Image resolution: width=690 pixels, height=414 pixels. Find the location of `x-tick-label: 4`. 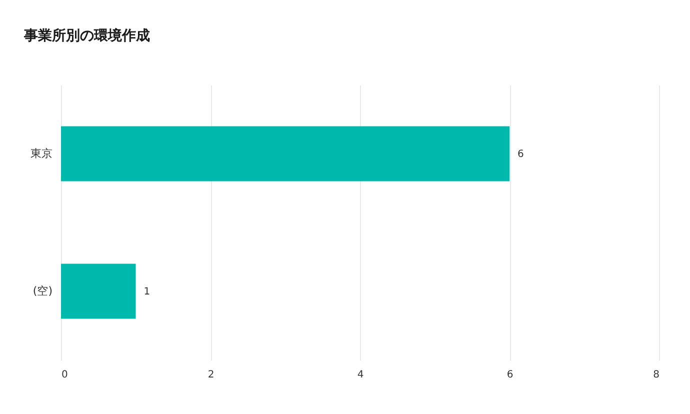

x-tick-label: 4 is located at coordinates (360, 375).